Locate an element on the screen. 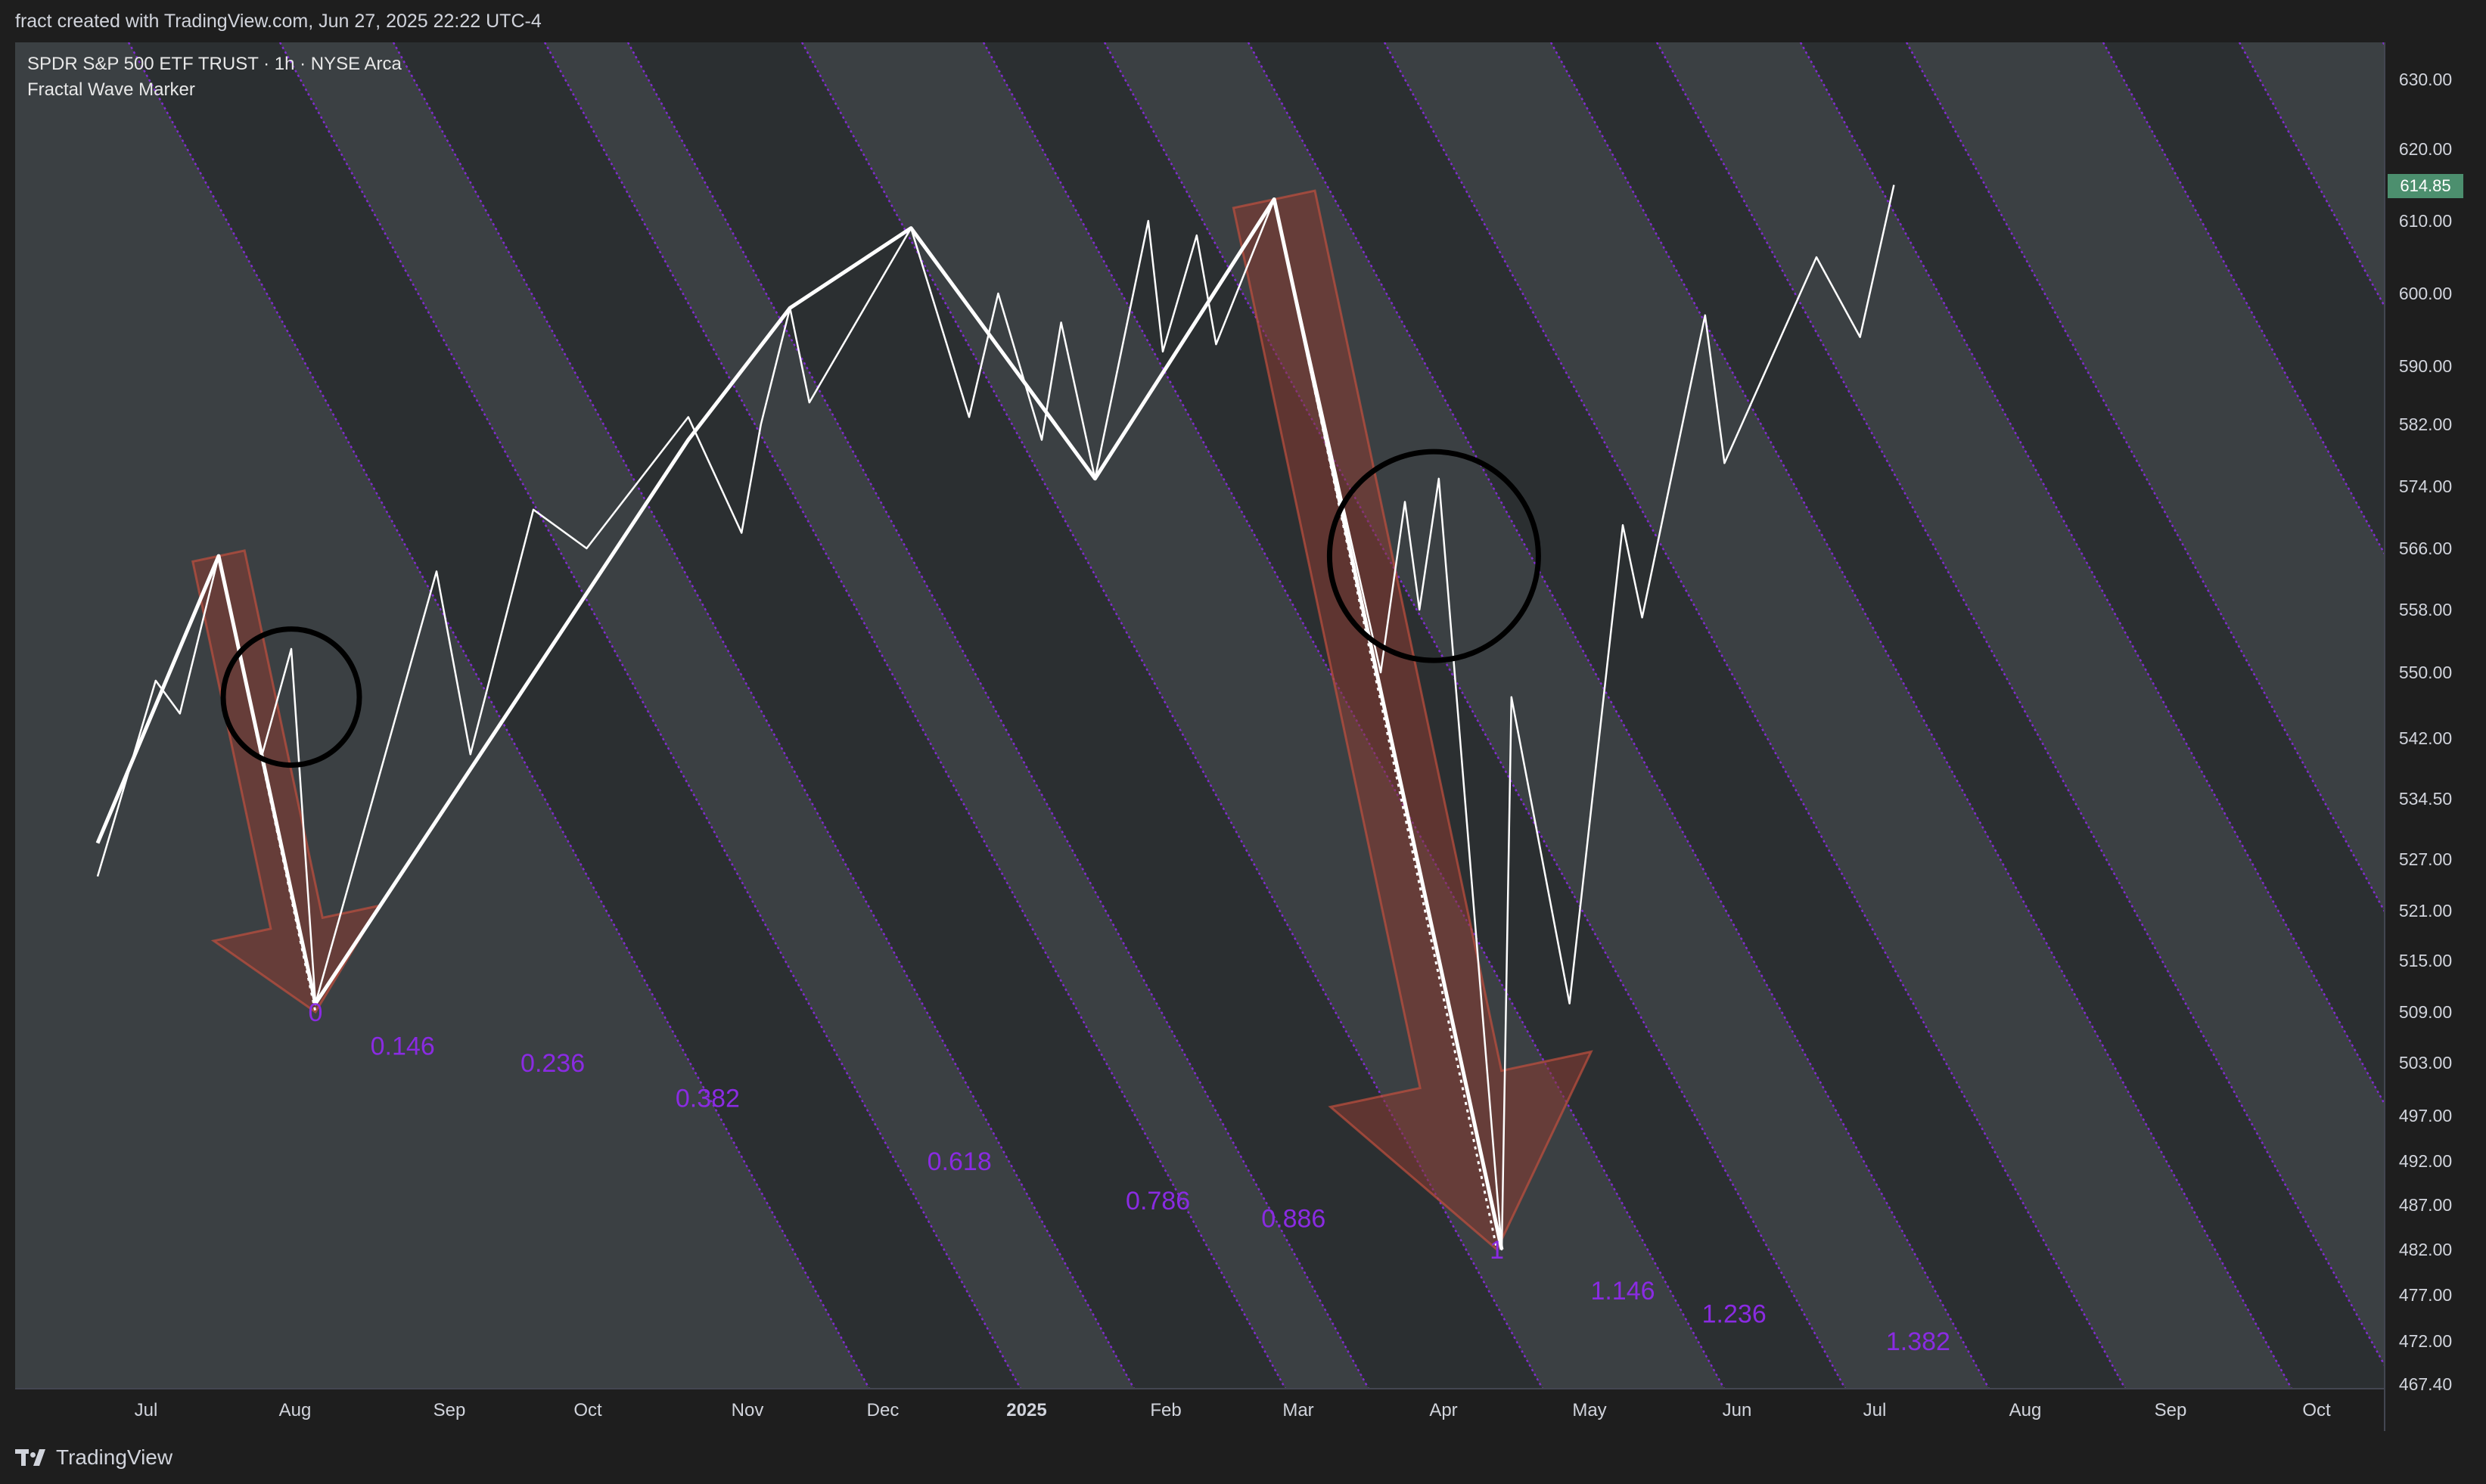 Image resolution: width=2486 pixels, height=1484 pixels. y-tick-label: 542.00 is located at coordinates (2425, 738).